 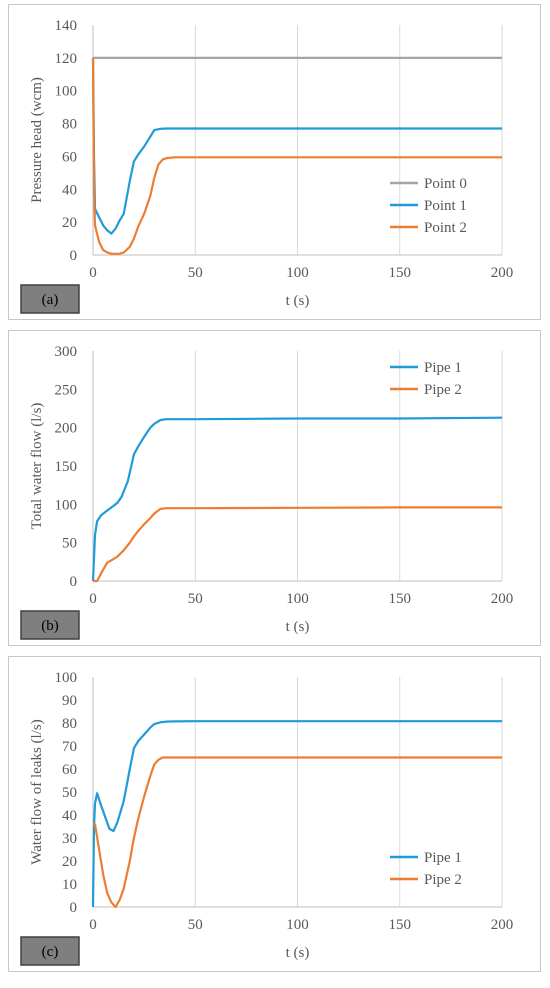 I want to click on panel-tag-label: (c), so click(x=50, y=952).